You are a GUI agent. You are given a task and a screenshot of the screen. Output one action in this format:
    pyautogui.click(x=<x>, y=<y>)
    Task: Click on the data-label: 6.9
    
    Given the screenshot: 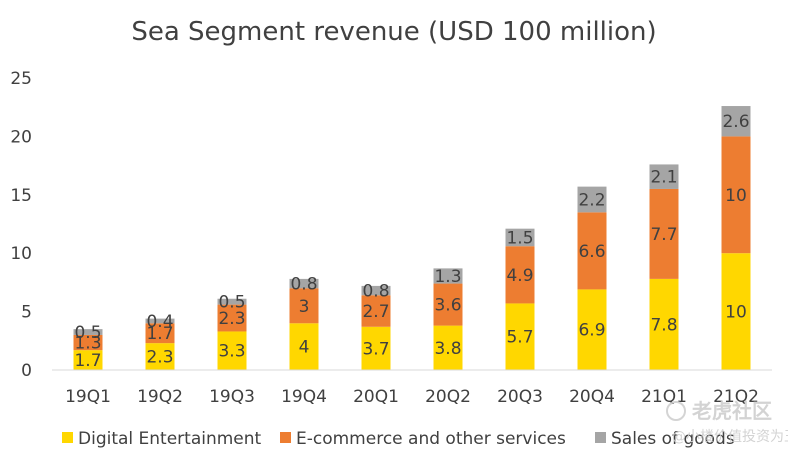 What is the action you would take?
    pyautogui.click(x=591, y=331)
    